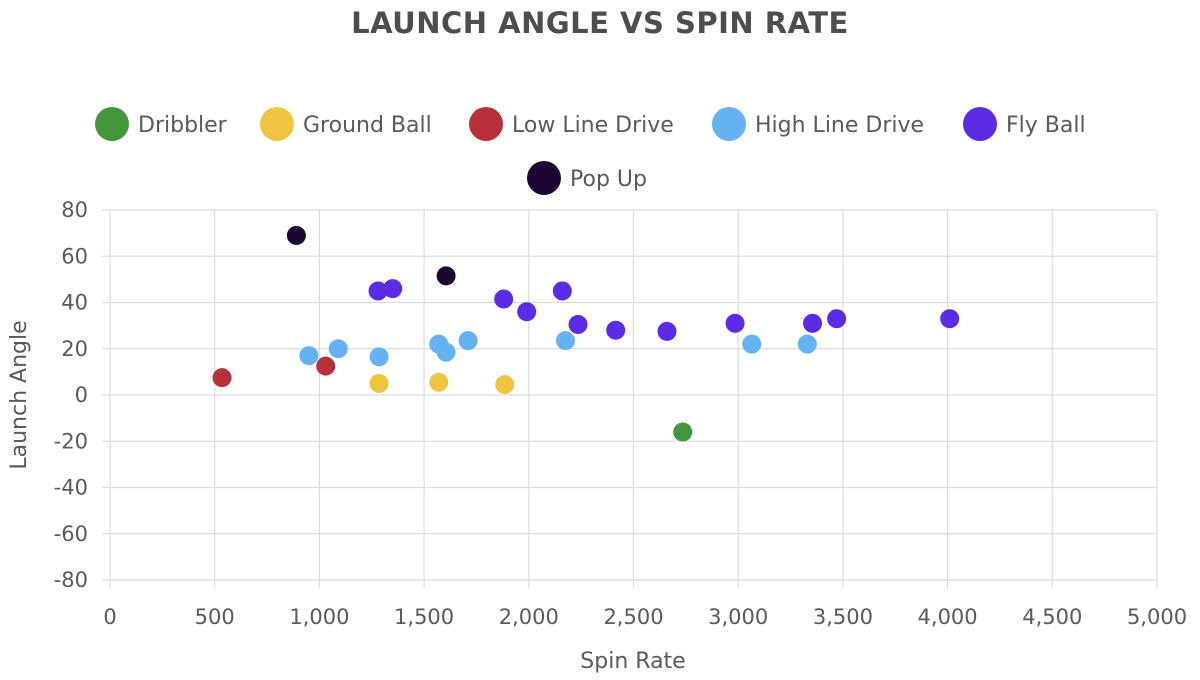 This screenshot has height=680, width=1200. What do you see at coordinates (843, 617) in the screenshot?
I see `x-tick-label: 3,500` at bounding box center [843, 617].